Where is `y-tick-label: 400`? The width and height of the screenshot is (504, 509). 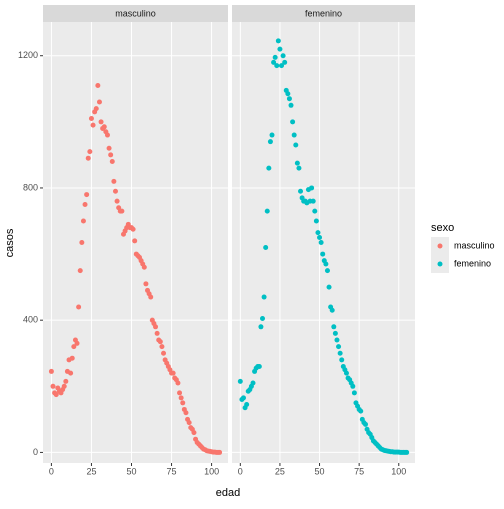
y-tick-label: 400 is located at coordinates (30, 320).